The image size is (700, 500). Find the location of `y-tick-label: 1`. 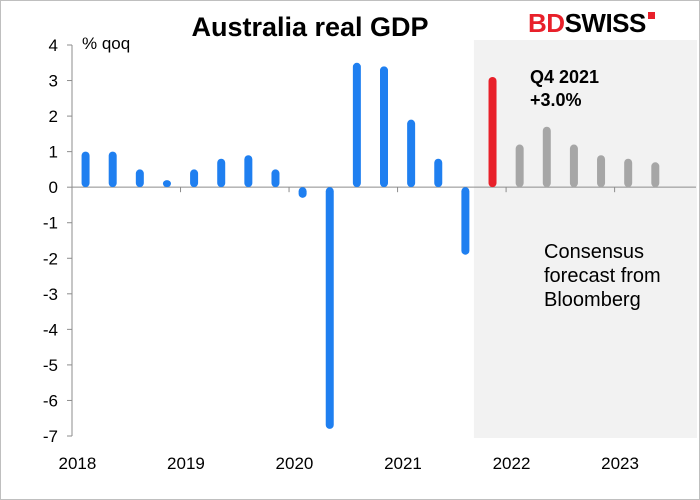

y-tick-label: 1 is located at coordinates (53, 152).